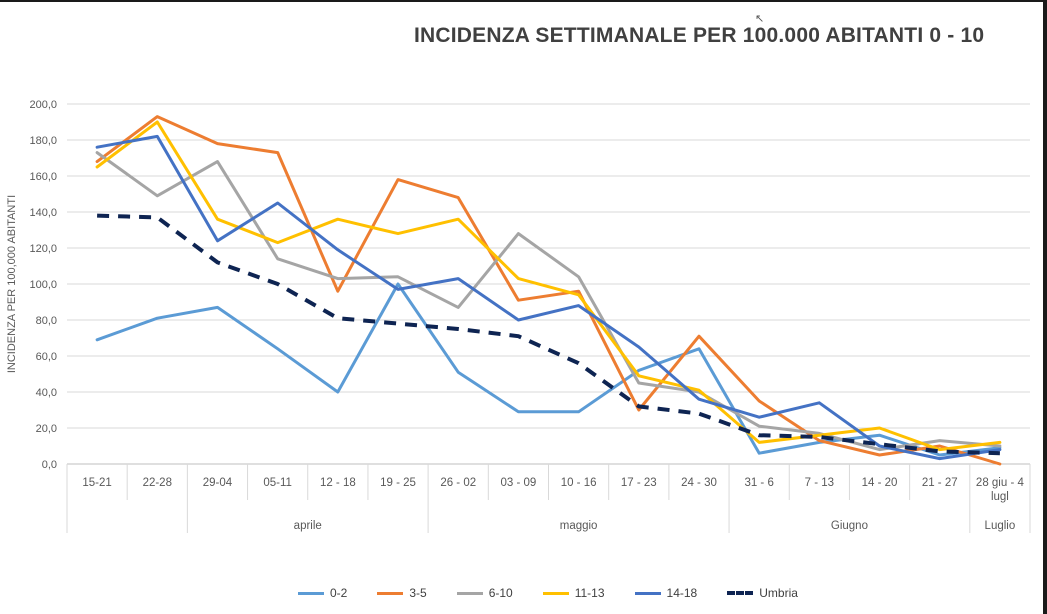 This screenshot has height=614, width=1047. What do you see at coordinates (308, 526) in the screenshot?
I see `month-label: aprile` at bounding box center [308, 526].